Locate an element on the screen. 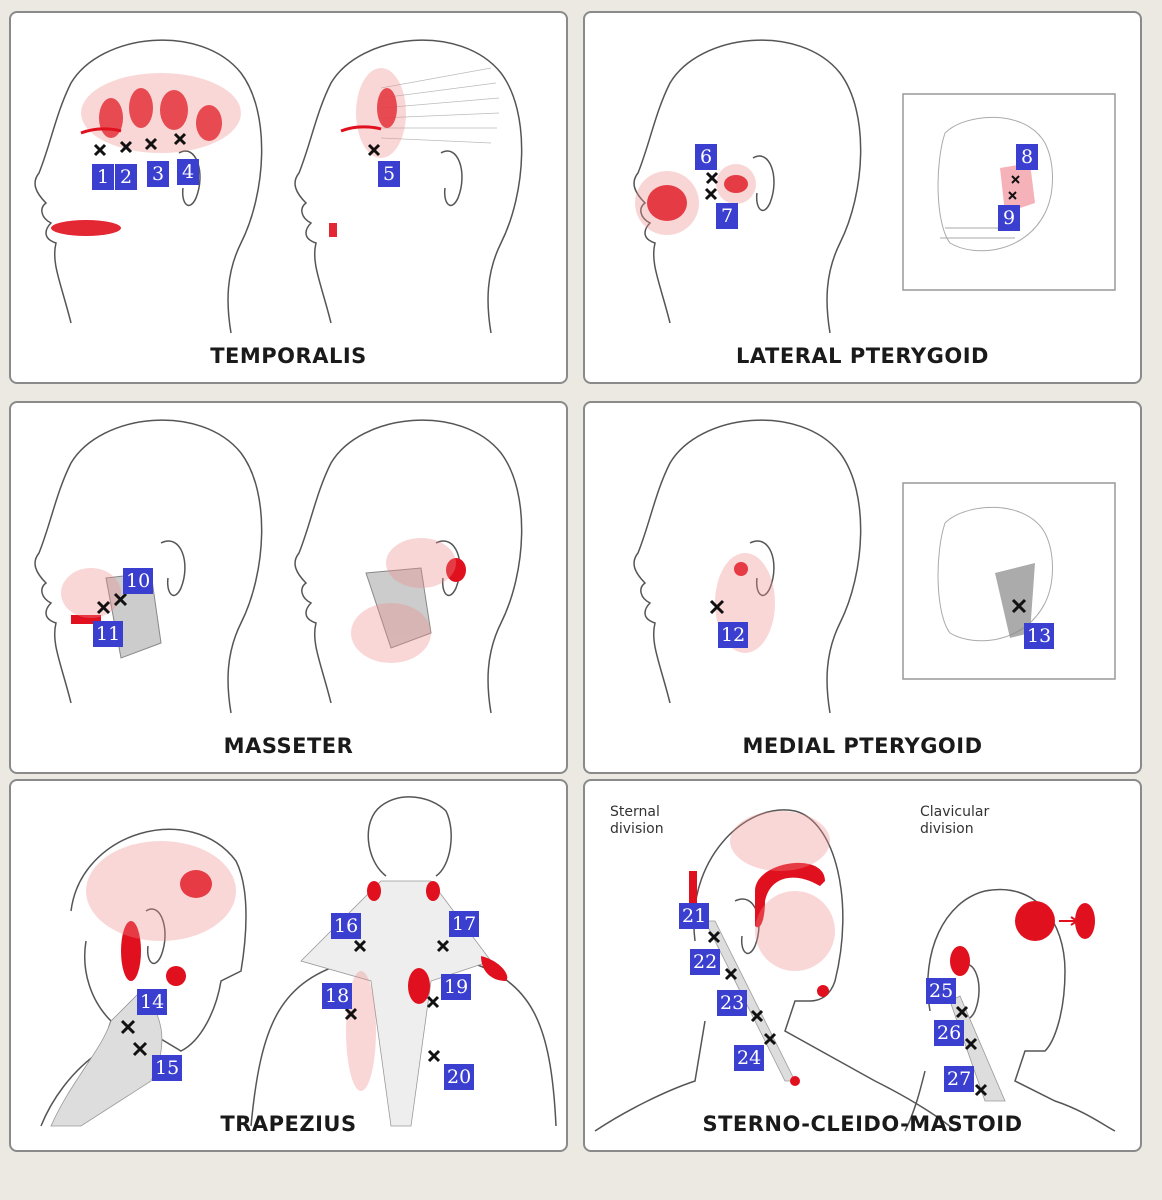  temporalis-illustration is located at coordinates (278, 186).